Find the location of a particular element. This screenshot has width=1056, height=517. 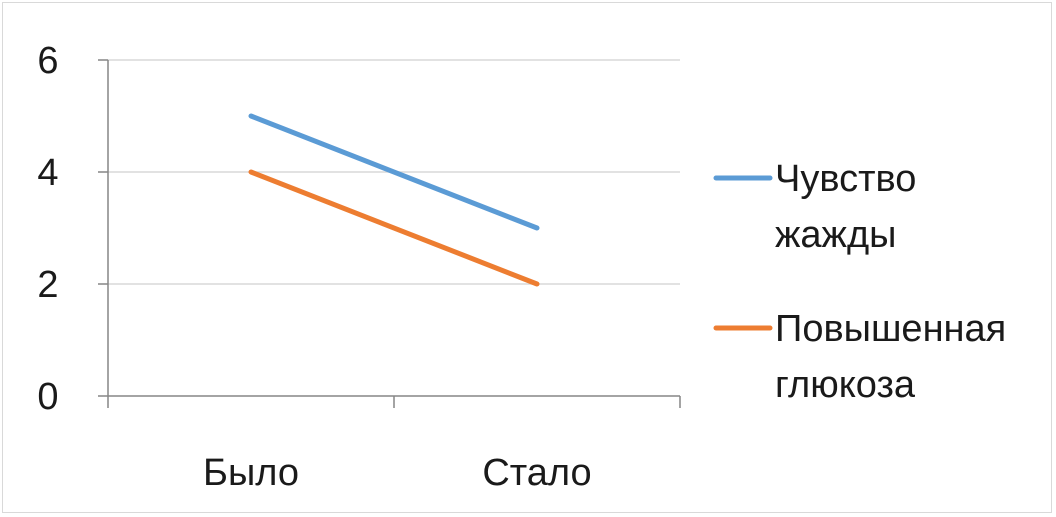

series-lines is located at coordinates (394, 200).